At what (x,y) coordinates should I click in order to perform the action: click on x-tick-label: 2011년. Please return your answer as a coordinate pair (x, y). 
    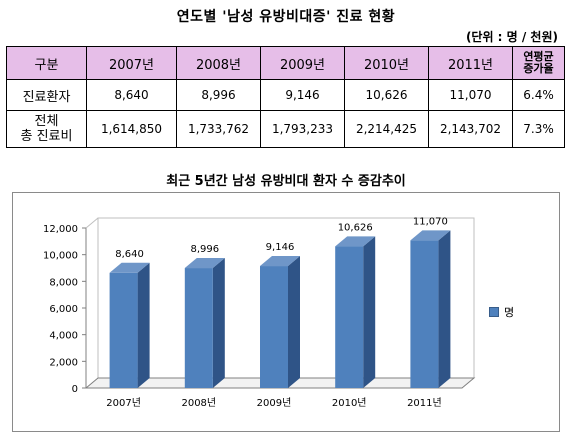
    Looking at the image, I should click on (424, 403).